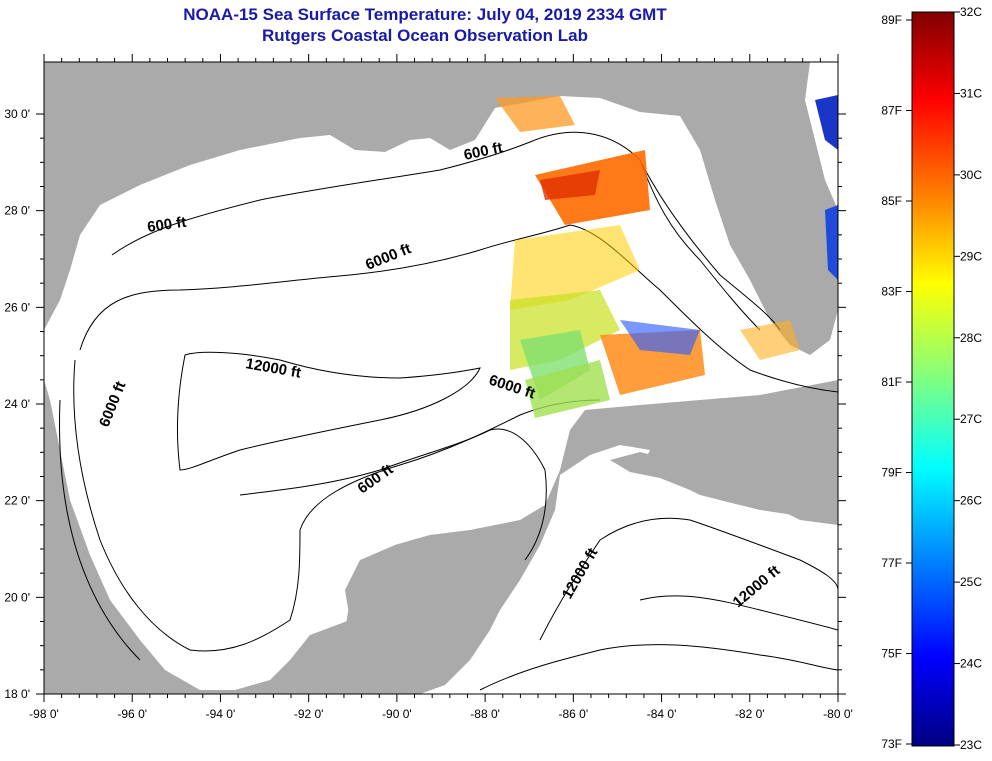 The image size is (992, 761). Describe the element at coordinates (688, 579) in the screenshot. I see `contour-12000ft-caribbean` at that location.